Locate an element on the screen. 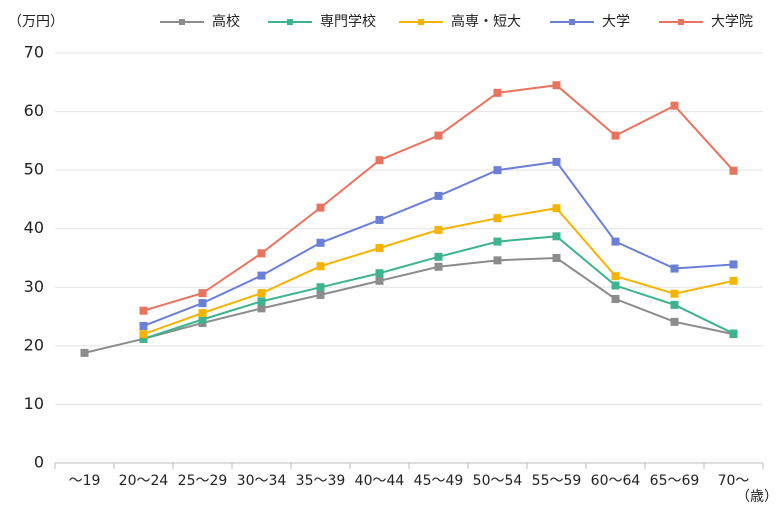 The width and height of the screenshot is (783, 520). x-tick-label: ～19 is located at coordinates (85, 481).